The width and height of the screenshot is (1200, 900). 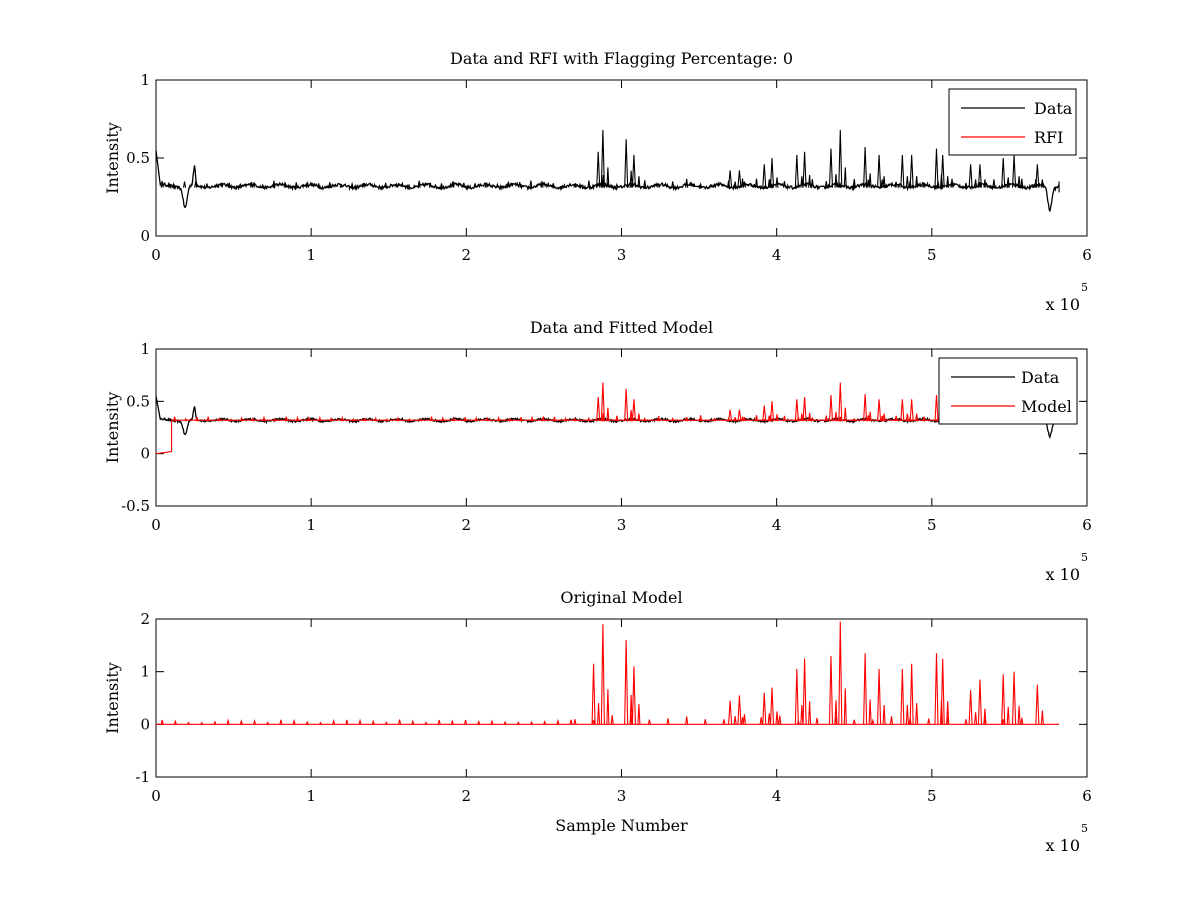 I want to click on legend-label: RFI, so click(x=1048, y=137).